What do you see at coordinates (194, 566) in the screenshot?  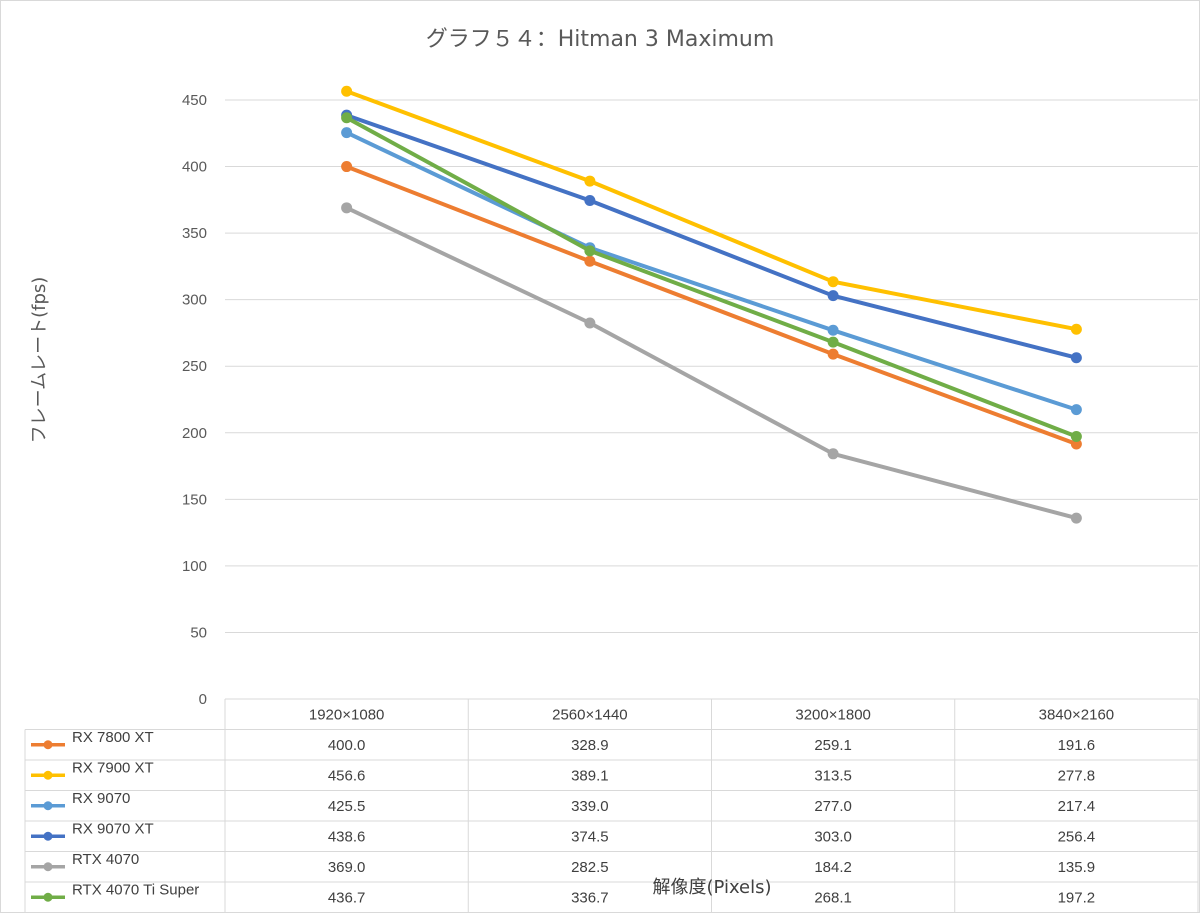 I see `y-tick-label: 100` at bounding box center [194, 566].